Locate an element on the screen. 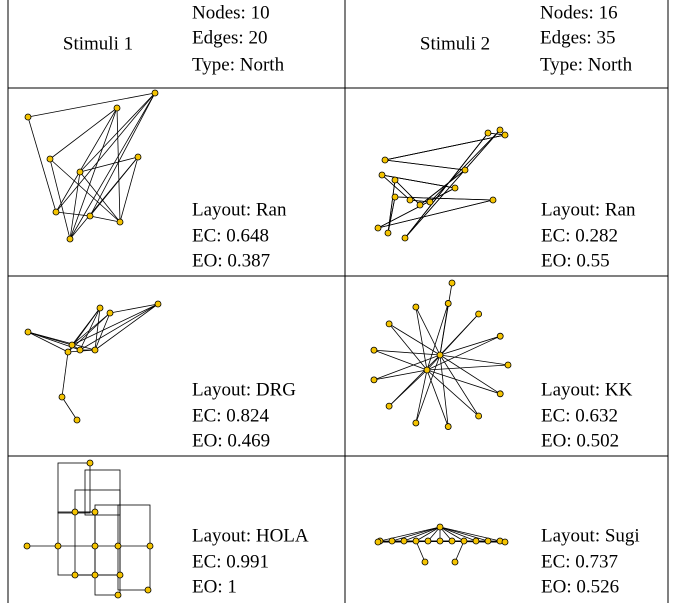  layout-metric: Layout: Sugi is located at coordinates (590, 535).